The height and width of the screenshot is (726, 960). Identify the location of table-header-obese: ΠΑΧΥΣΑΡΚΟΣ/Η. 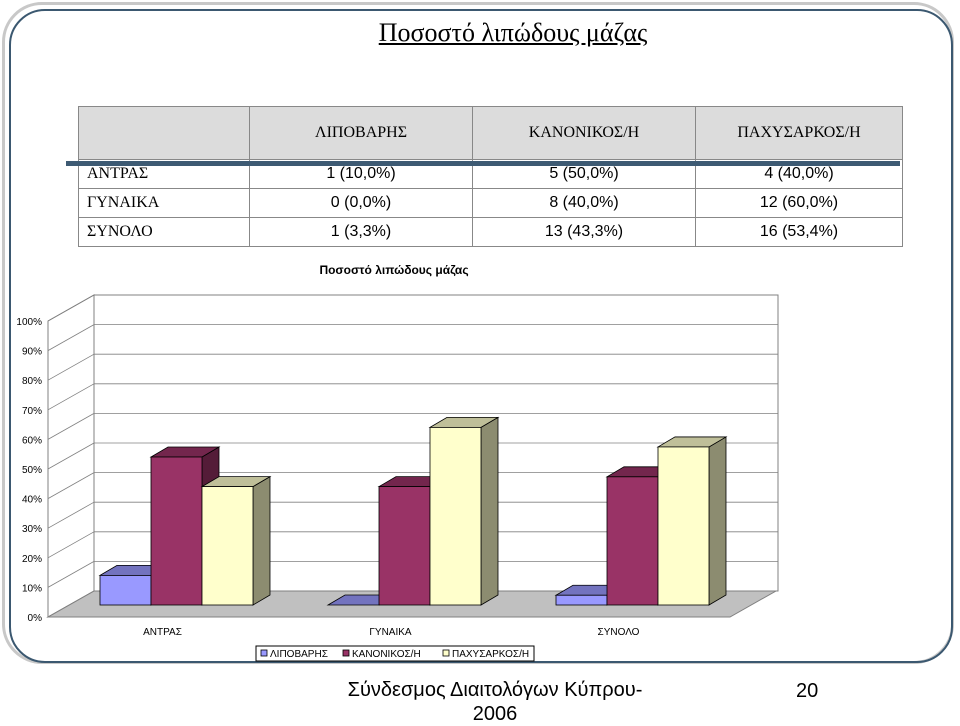
(799, 133).